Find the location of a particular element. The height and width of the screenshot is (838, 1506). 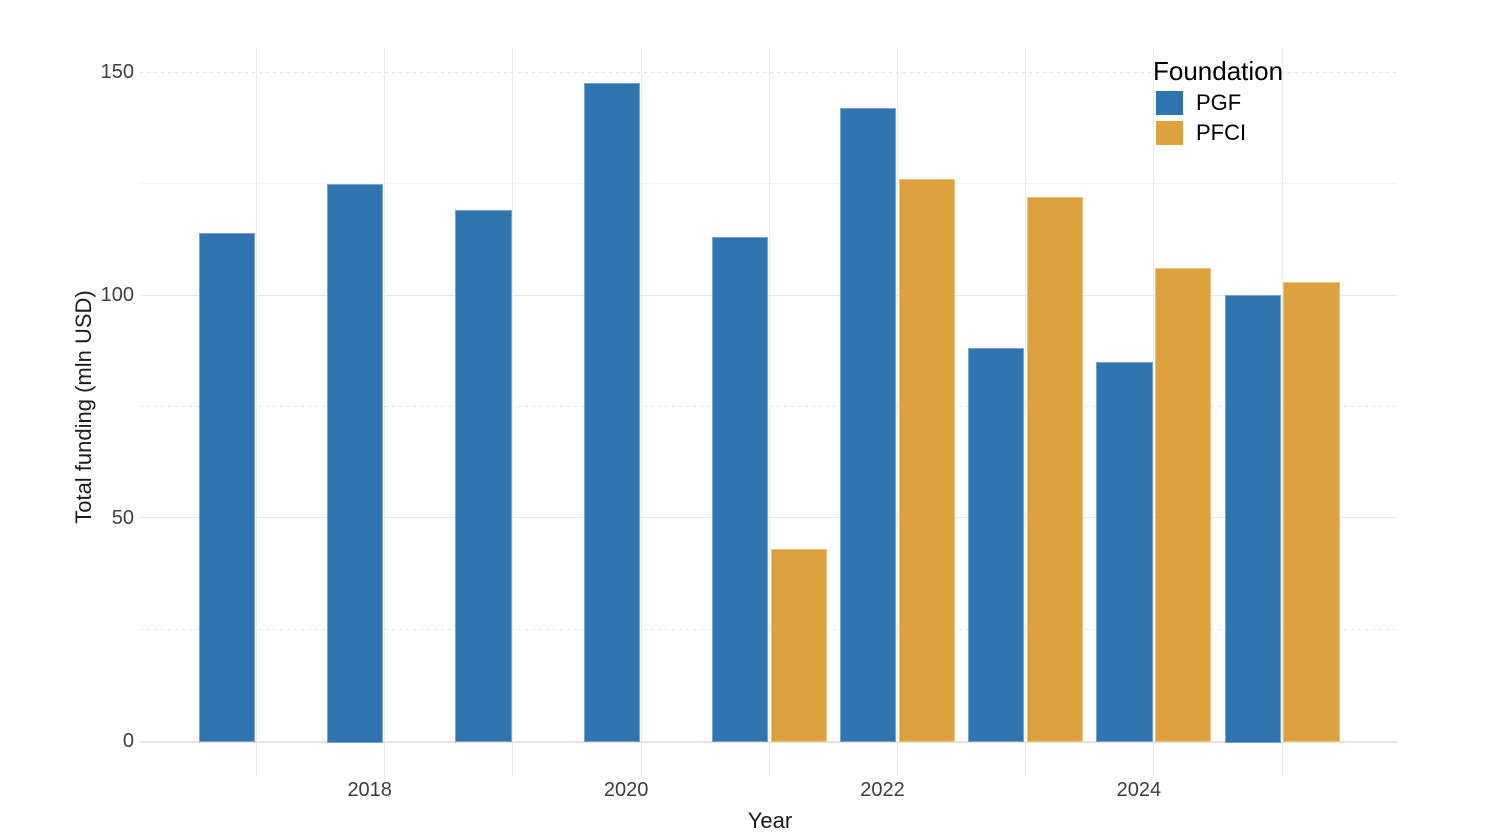

legend-item: PGF is located at coordinates (1218, 102).